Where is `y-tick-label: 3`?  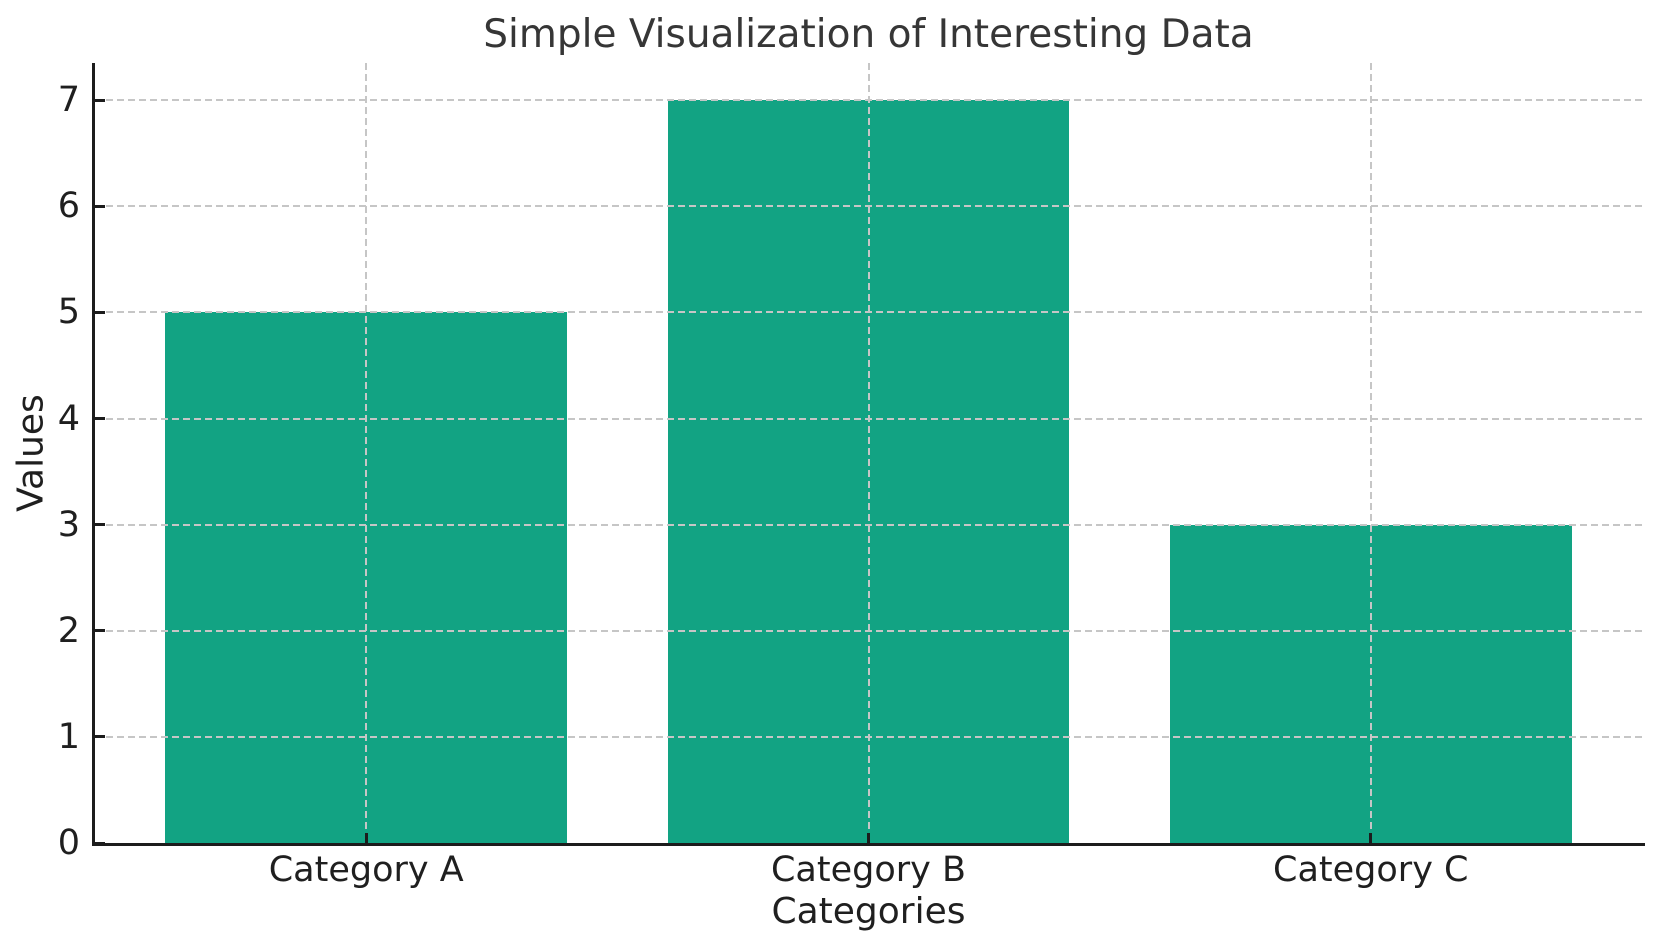 y-tick-label: 3 is located at coordinates (68, 524).